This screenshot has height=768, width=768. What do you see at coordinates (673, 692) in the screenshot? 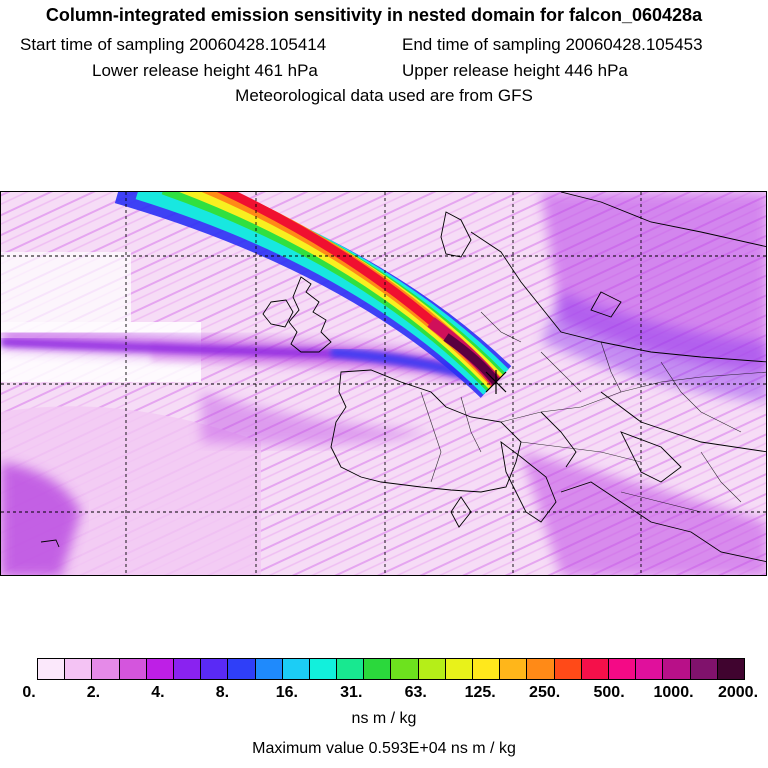
I see `colorbar-tick-label: 1000.` at bounding box center [673, 692].